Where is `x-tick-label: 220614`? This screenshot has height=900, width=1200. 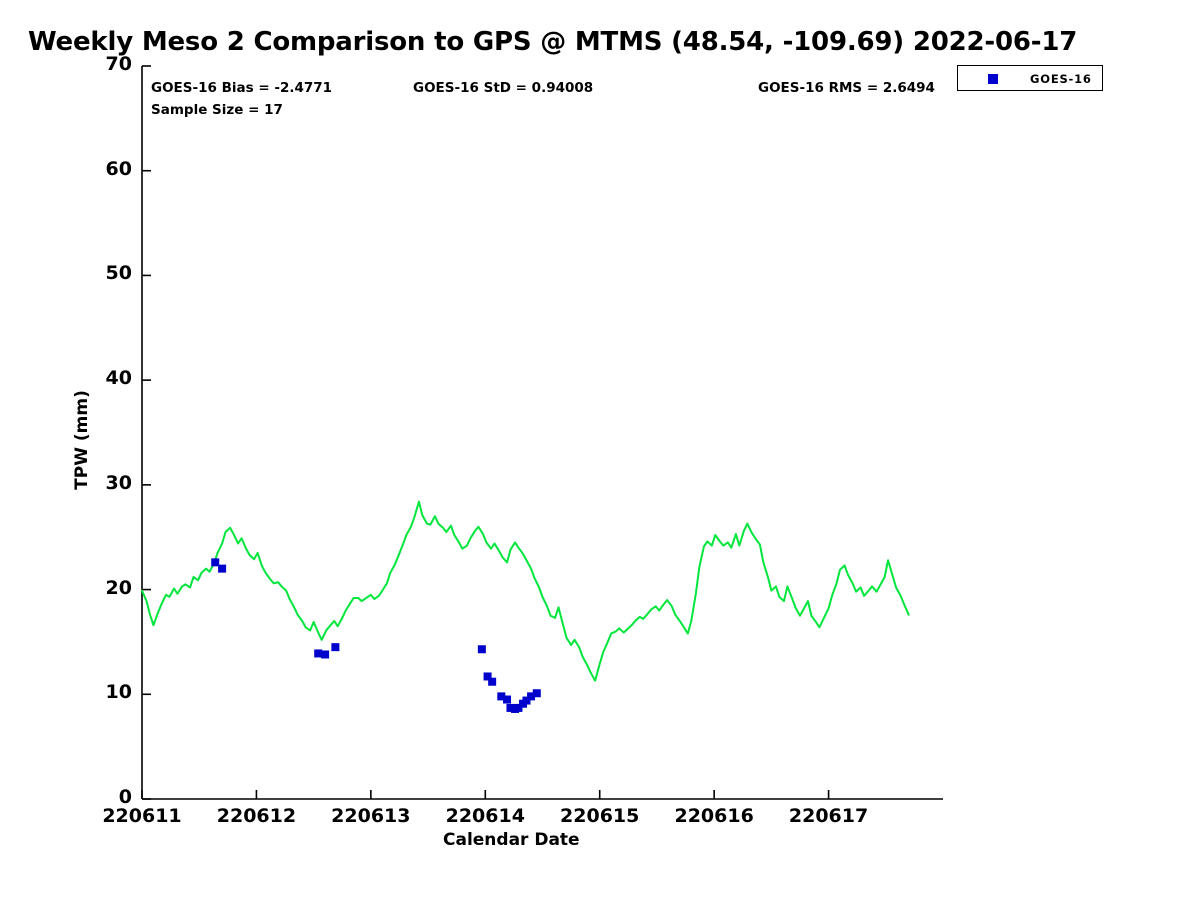 x-tick-label: 220614 is located at coordinates (485, 816).